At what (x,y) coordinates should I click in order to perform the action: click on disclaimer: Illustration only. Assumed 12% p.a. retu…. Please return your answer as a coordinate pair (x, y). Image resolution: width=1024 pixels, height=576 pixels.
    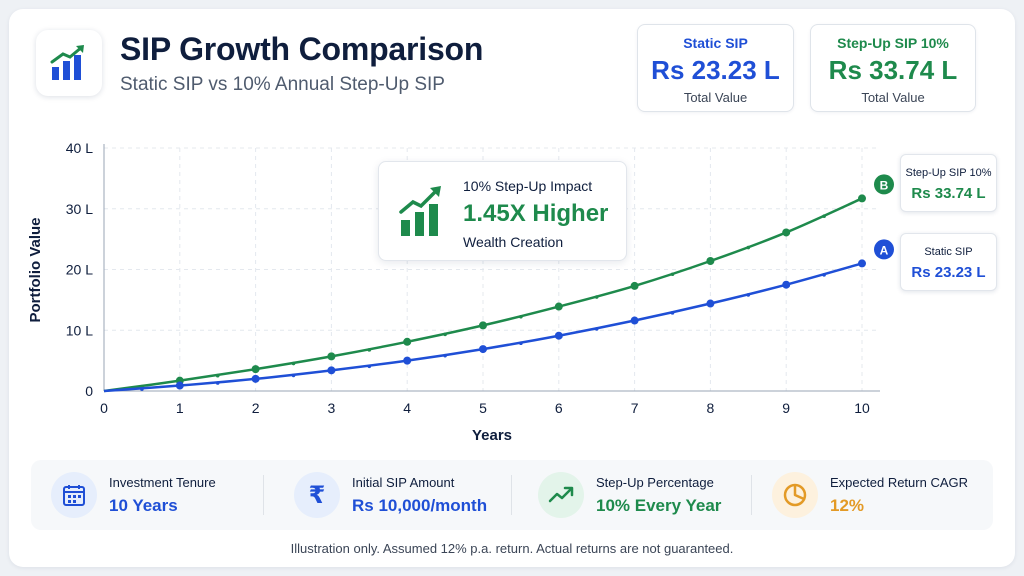
    Looking at the image, I should click on (512, 548).